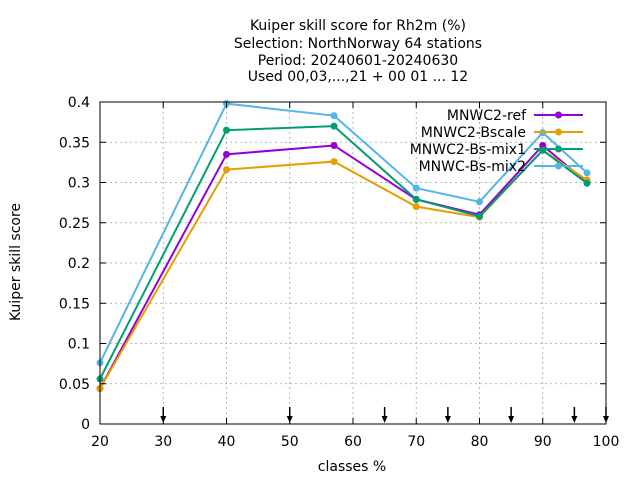  What do you see at coordinates (227, 442) in the screenshot?
I see `x-tick-label: 40` at bounding box center [227, 442].